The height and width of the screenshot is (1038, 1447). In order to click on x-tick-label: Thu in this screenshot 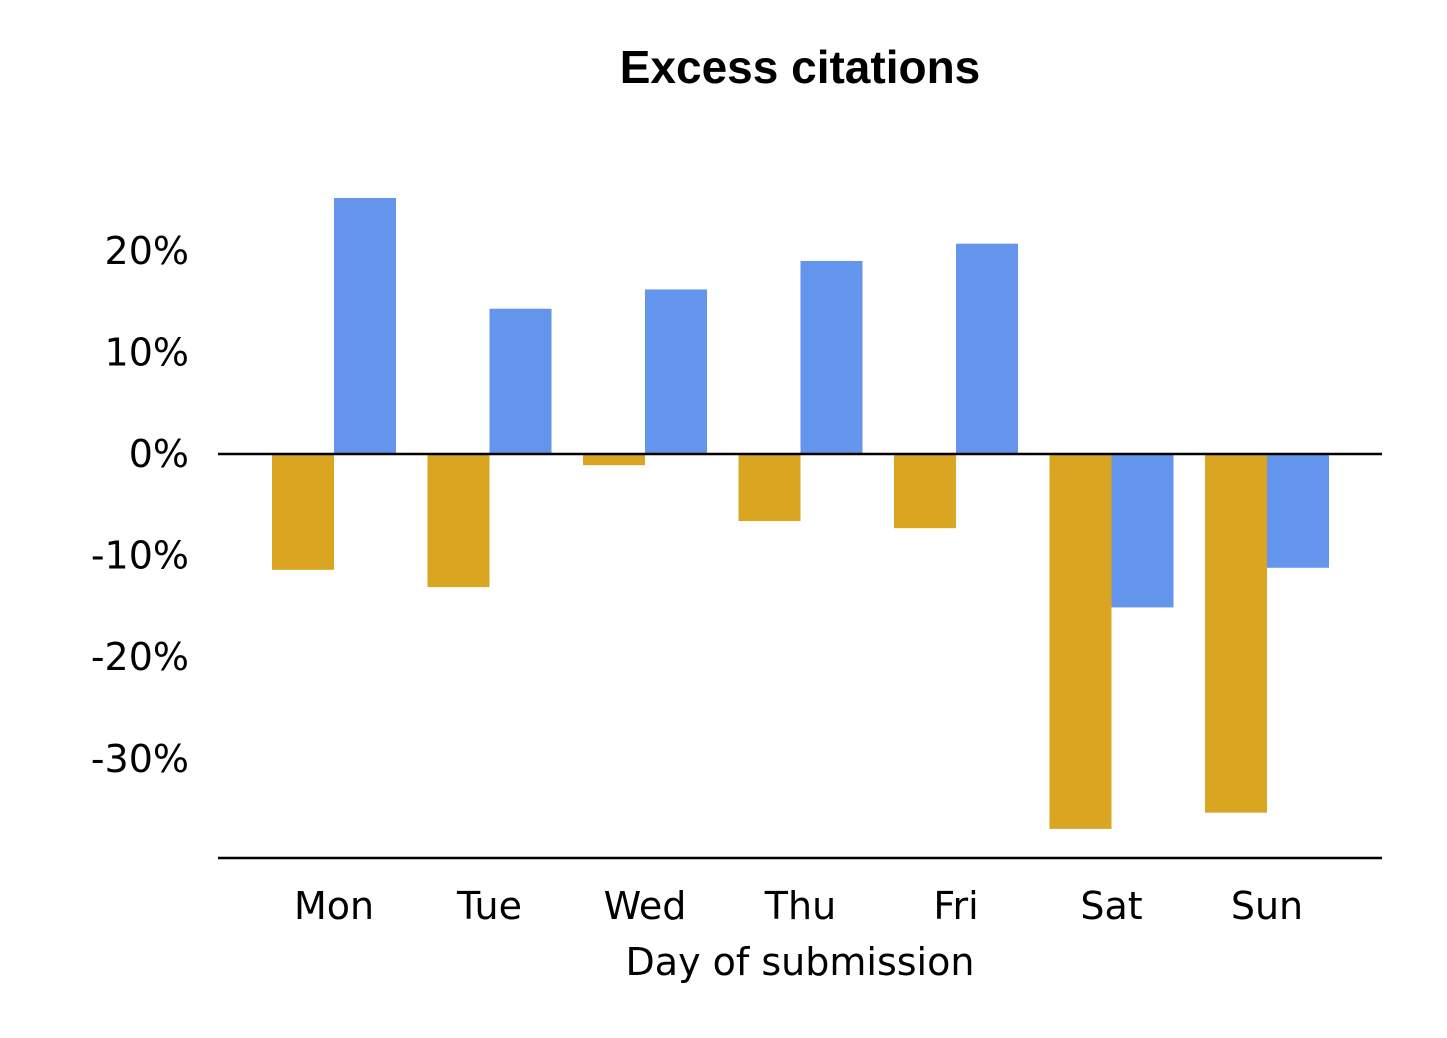, I will do `click(800, 906)`.